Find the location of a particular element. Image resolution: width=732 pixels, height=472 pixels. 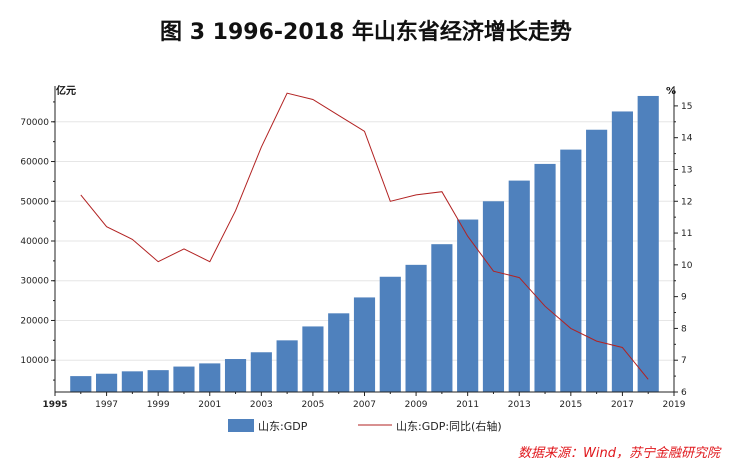

gdp-bar-2013 is located at coordinates (519, 286).